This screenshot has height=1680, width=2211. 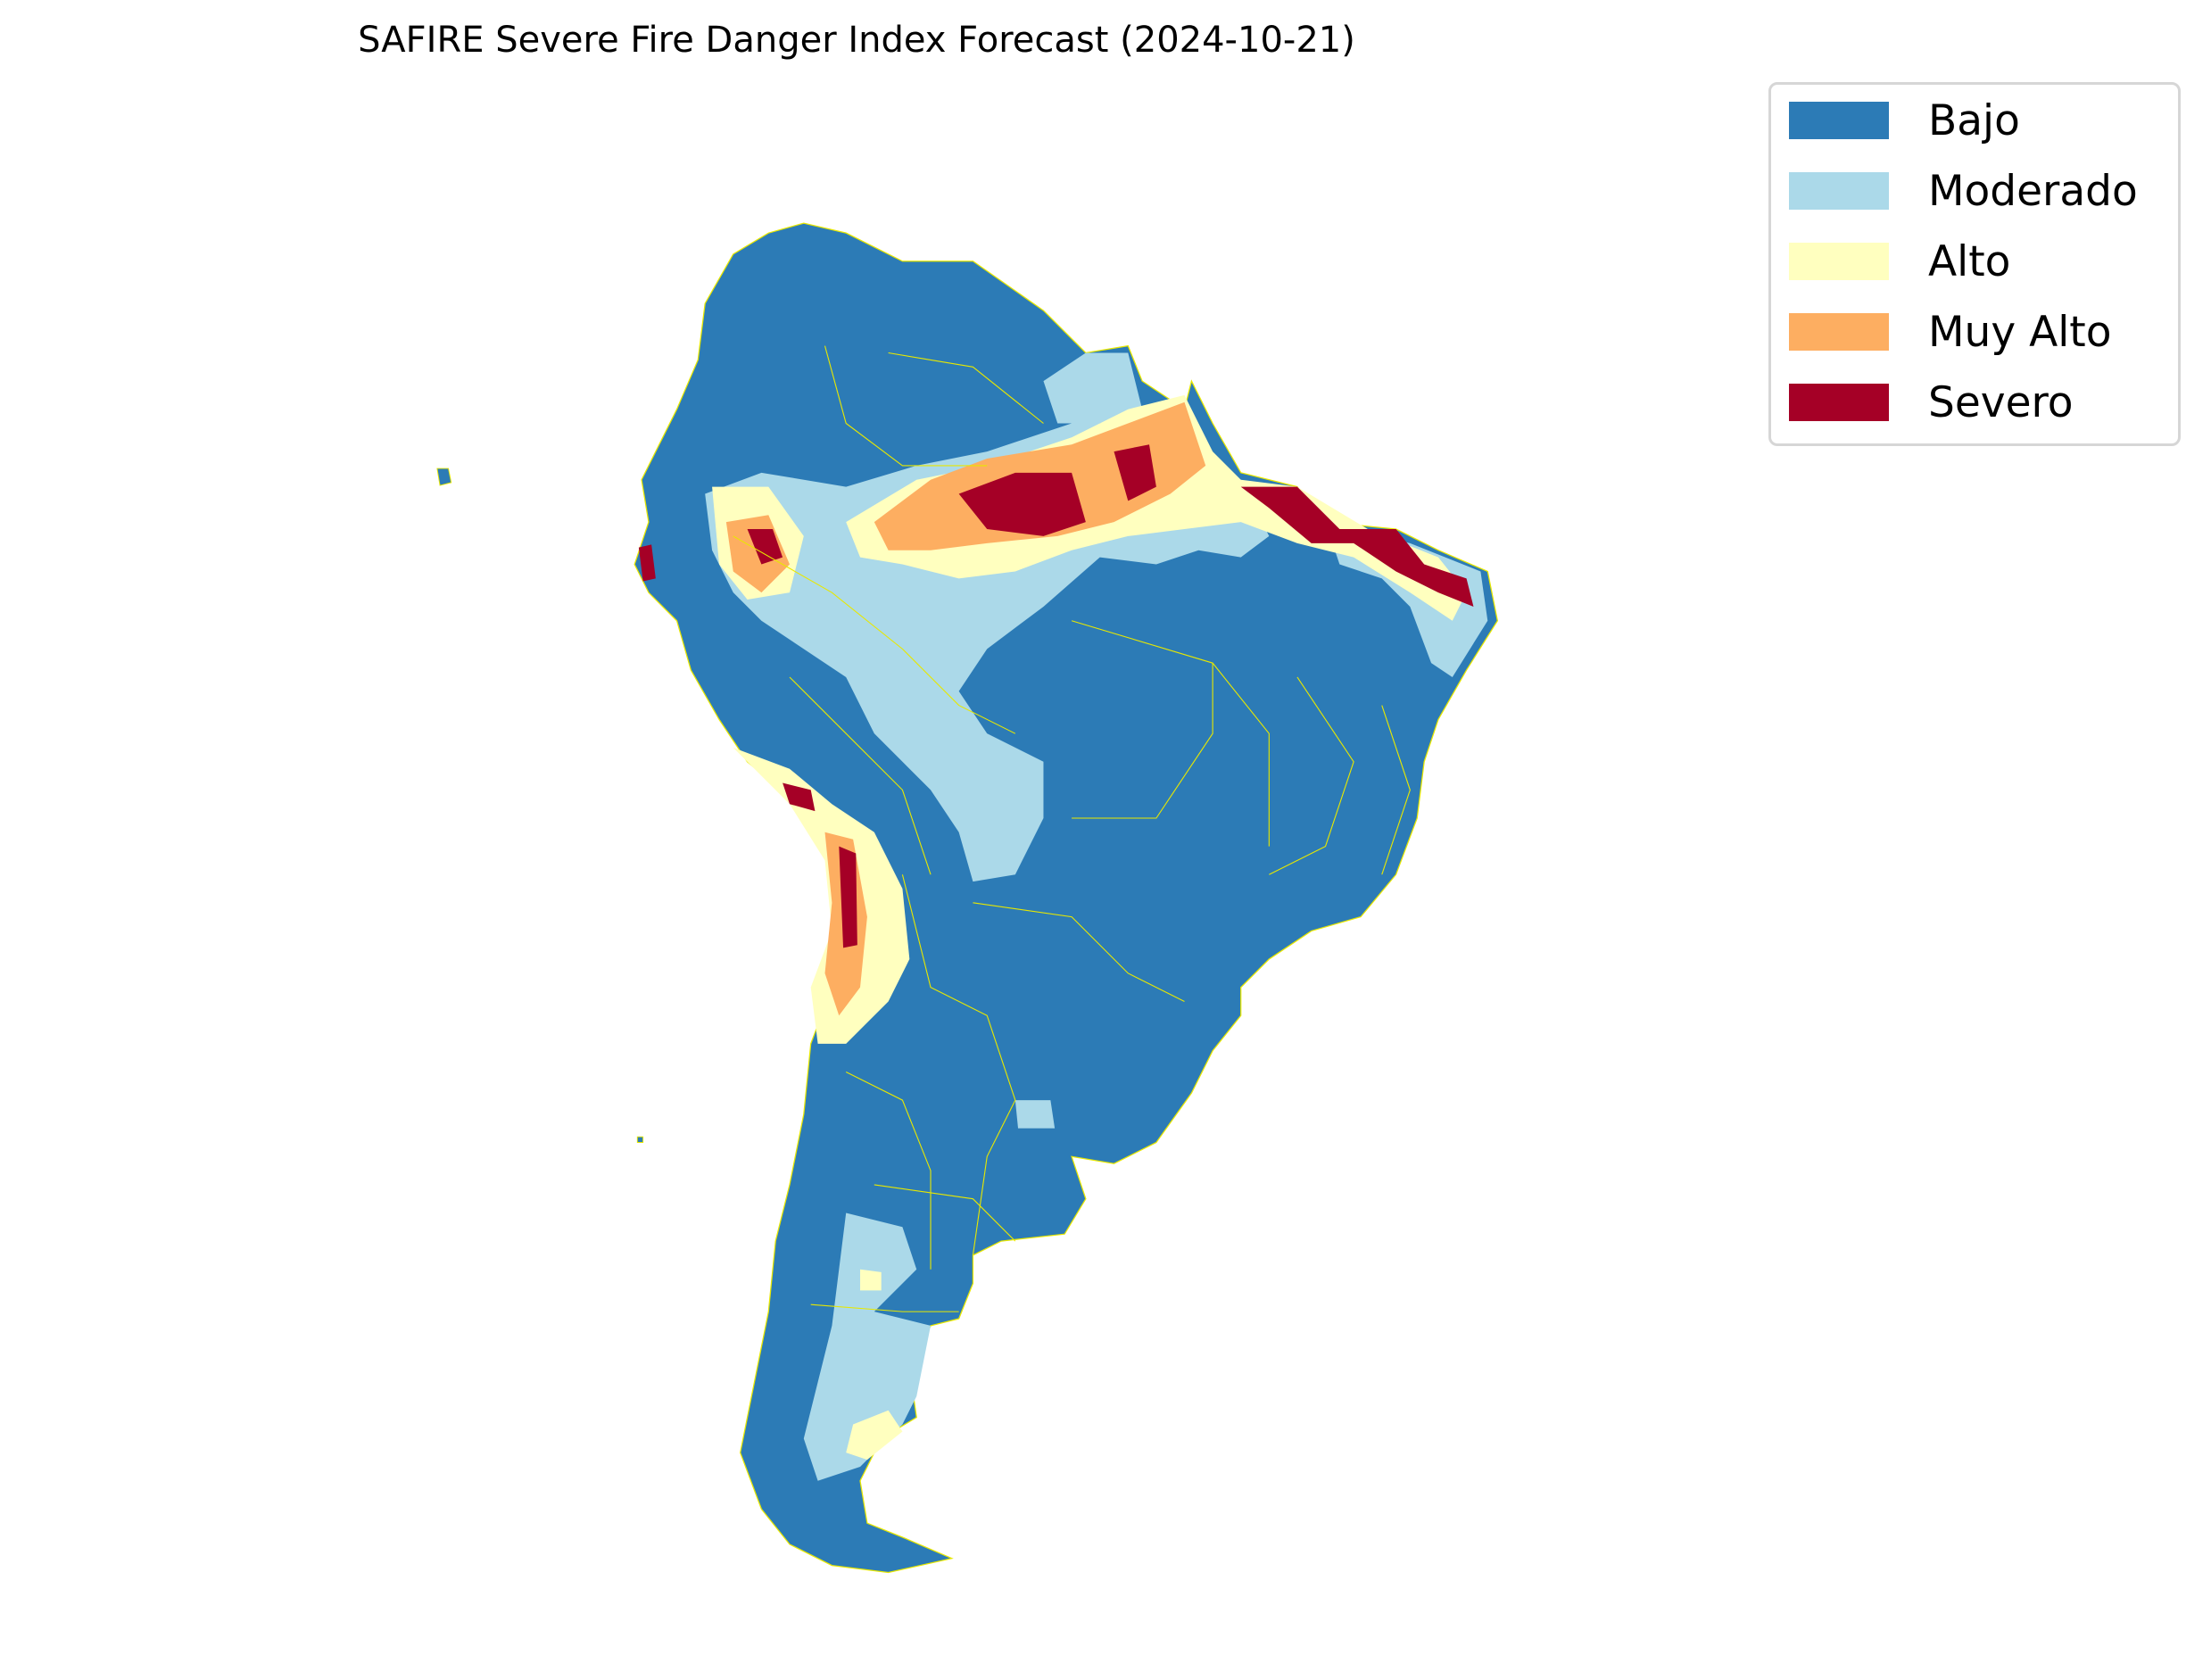 What do you see at coordinates (1905, 120) in the screenshot?
I see `legend-item-bajo: Bajo` at bounding box center [1905, 120].